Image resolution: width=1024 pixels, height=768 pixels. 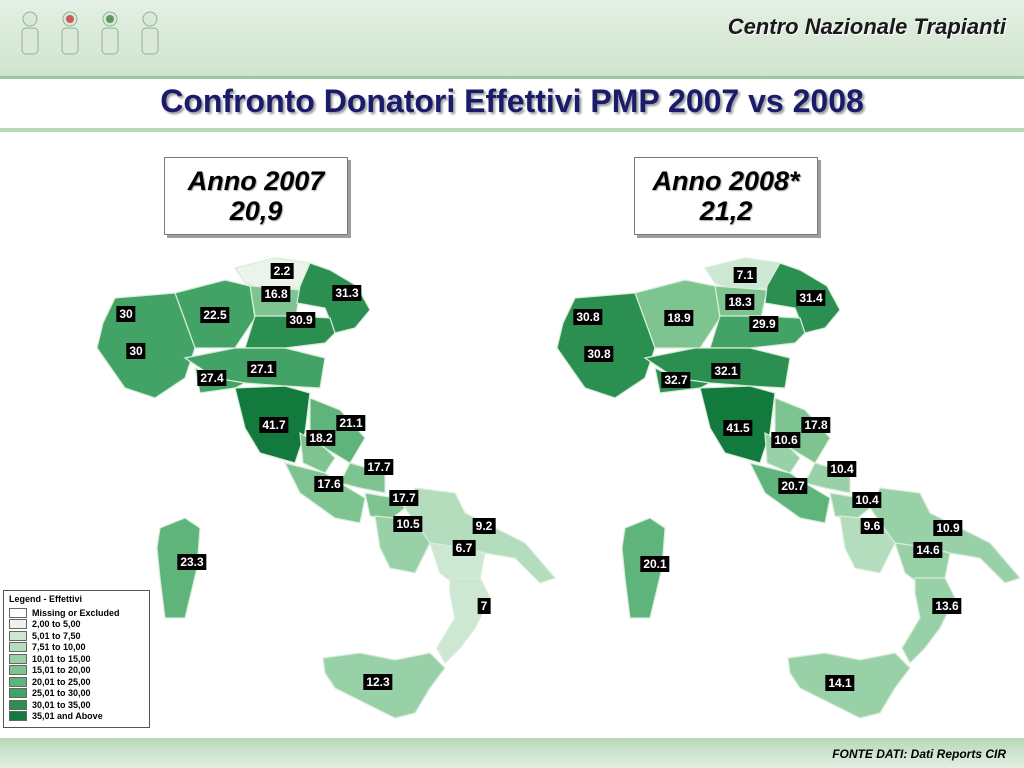 What do you see at coordinates (256, 181) in the screenshot?
I see `year-label-2007: Anno 2007` at bounding box center [256, 181].